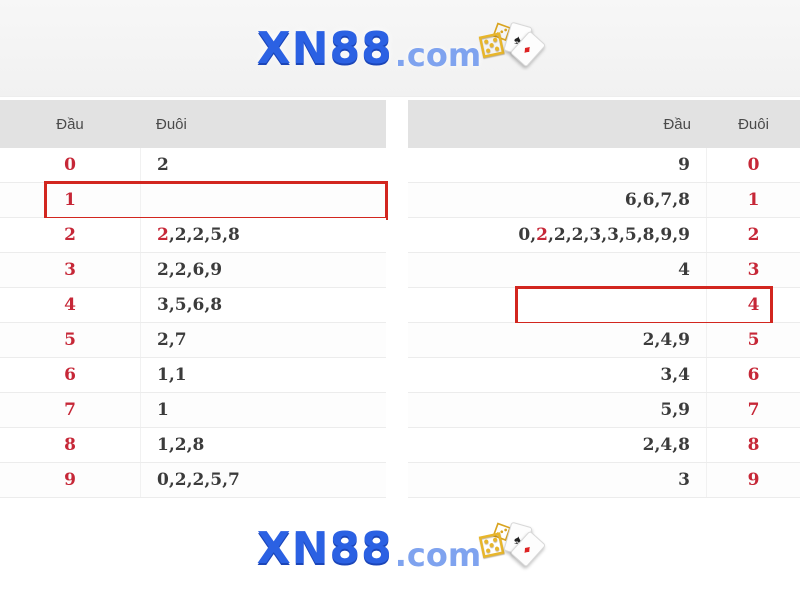  What do you see at coordinates (163, 165) in the screenshot?
I see `digit-list: 2` at bounding box center [163, 165].